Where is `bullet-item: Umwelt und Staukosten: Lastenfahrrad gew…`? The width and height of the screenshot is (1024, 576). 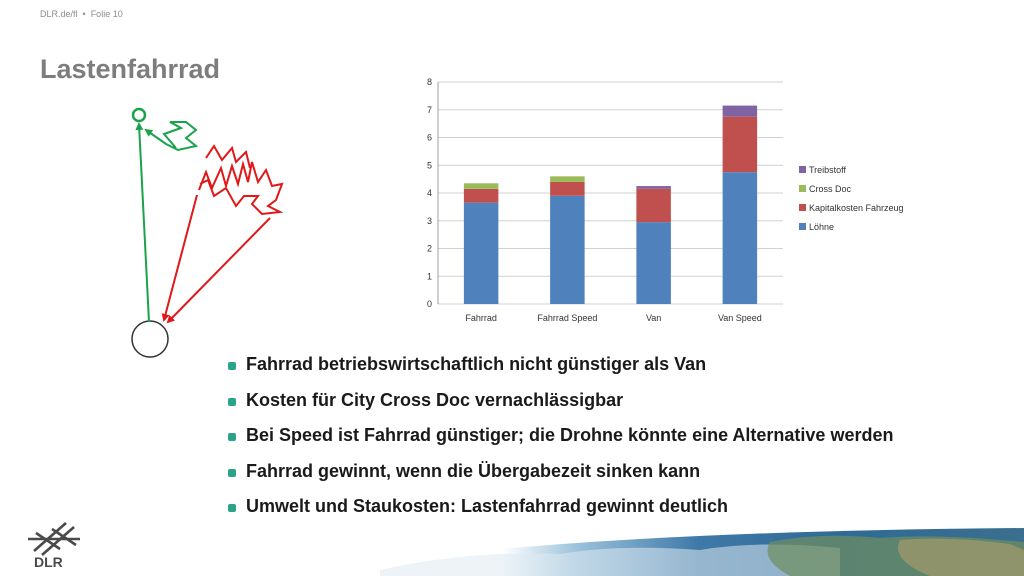 bullet-item: Umwelt und Staukosten: Lastenfahrrad gew… is located at coordinates (559, 514).